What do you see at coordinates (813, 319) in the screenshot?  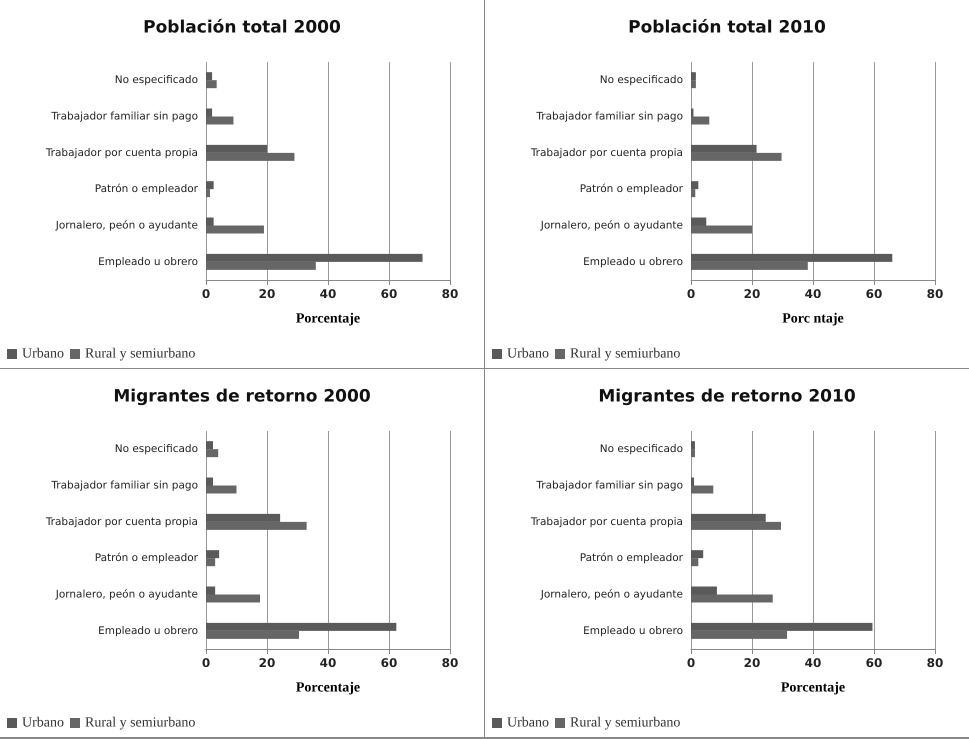 I see `x-axis-title: Porc ntaje` at bounding box center [813, 319].